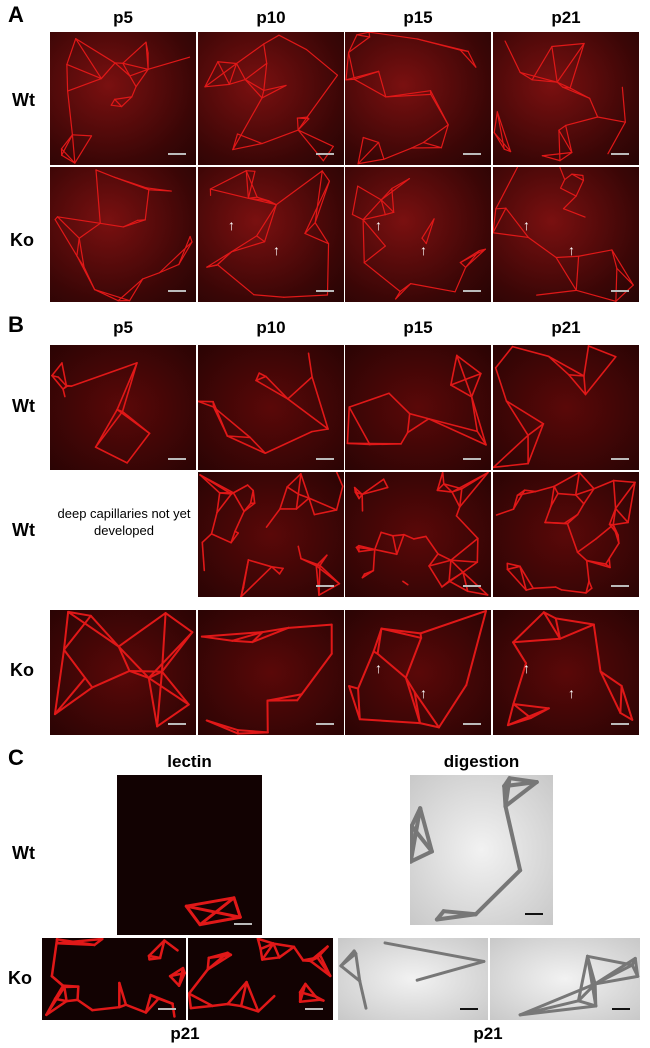  Describe the element at coordinates (23, 406) in the screenshot. I see `row-label: Wt` at that location.